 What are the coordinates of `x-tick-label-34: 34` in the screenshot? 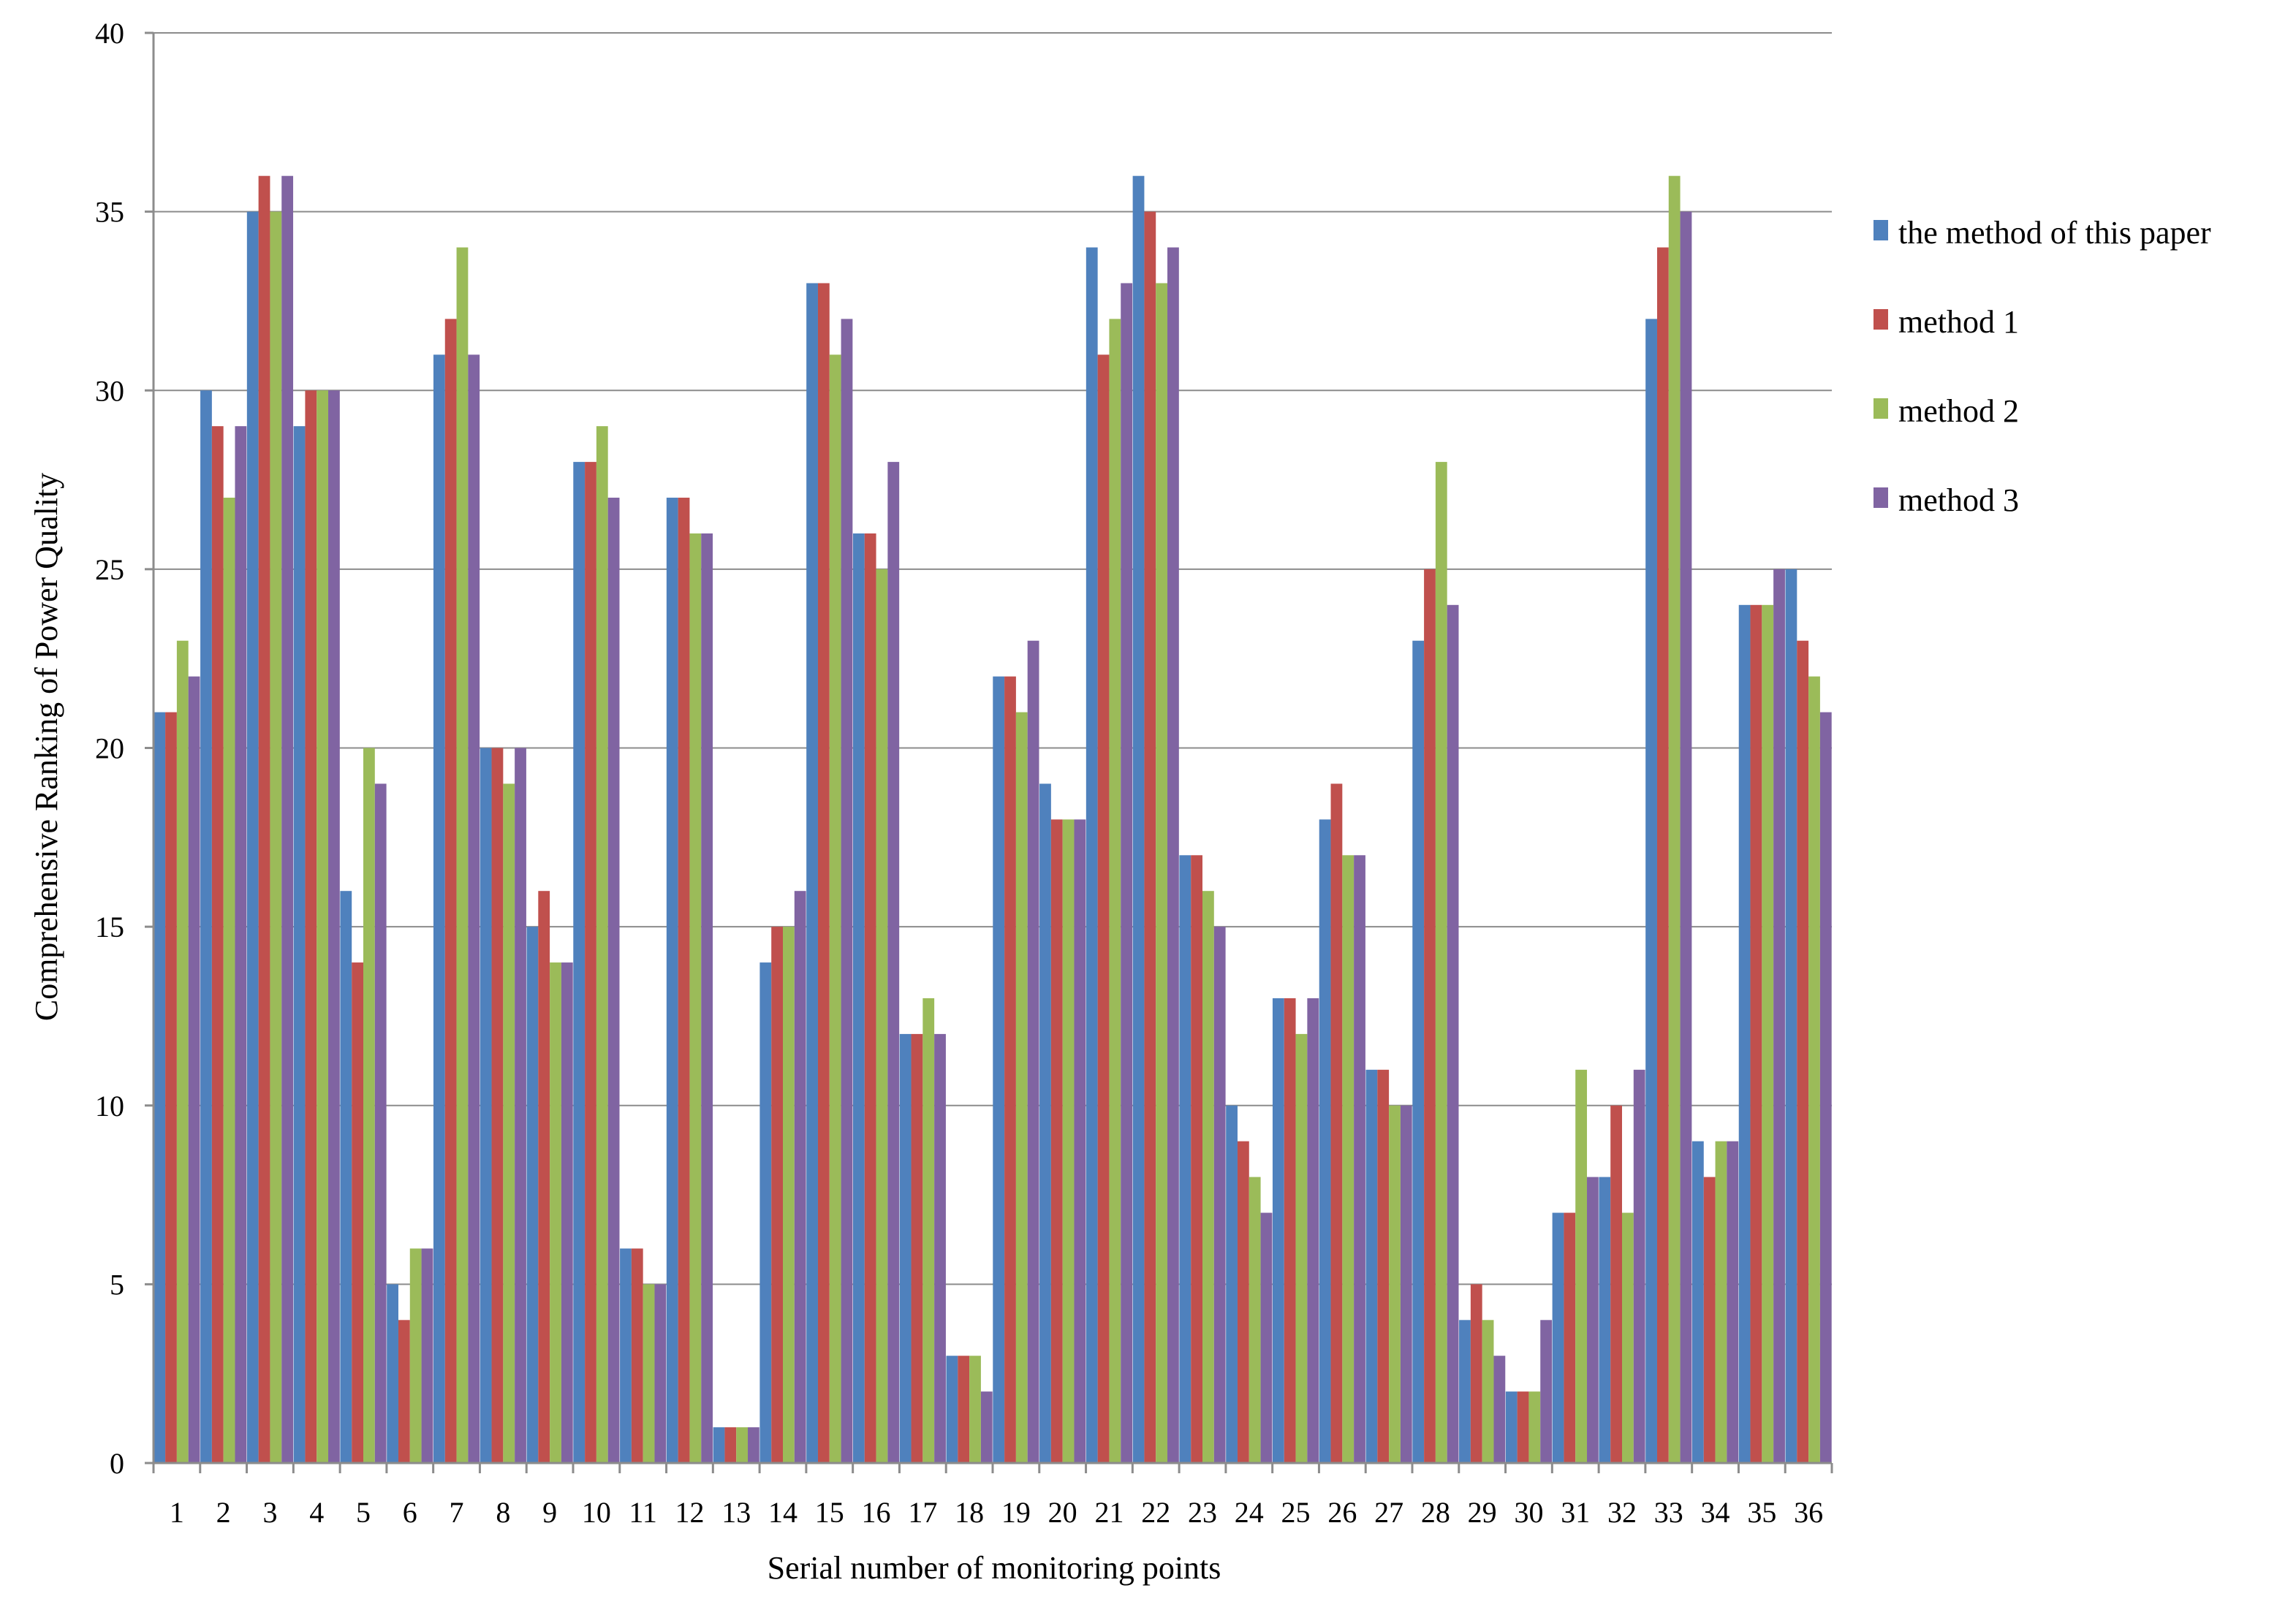 It's located at (1715, 1512).